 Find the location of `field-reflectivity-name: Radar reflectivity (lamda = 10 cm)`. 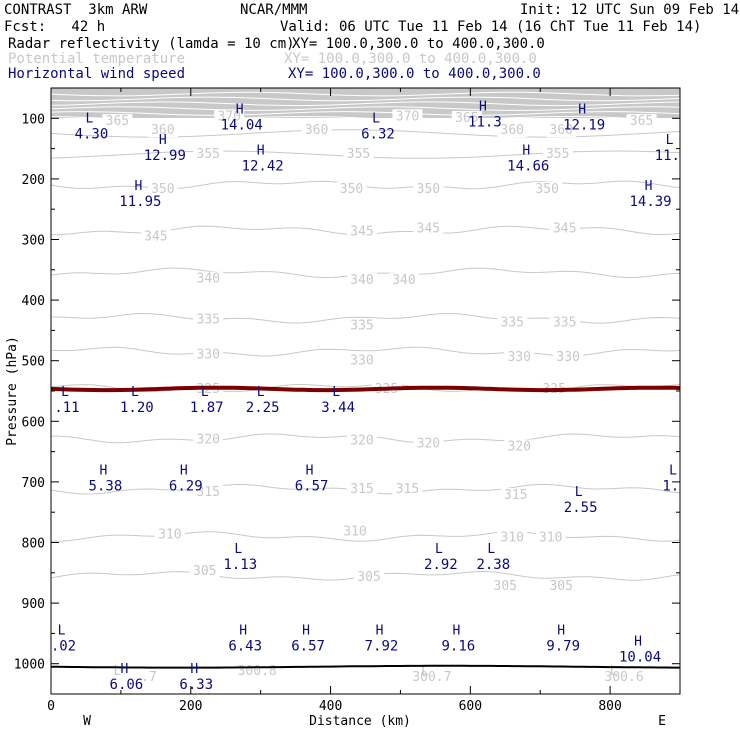

field-reflectivity-name: Radar reflectivity (lamda = 10 cm) is located at coordinates (151, 44).